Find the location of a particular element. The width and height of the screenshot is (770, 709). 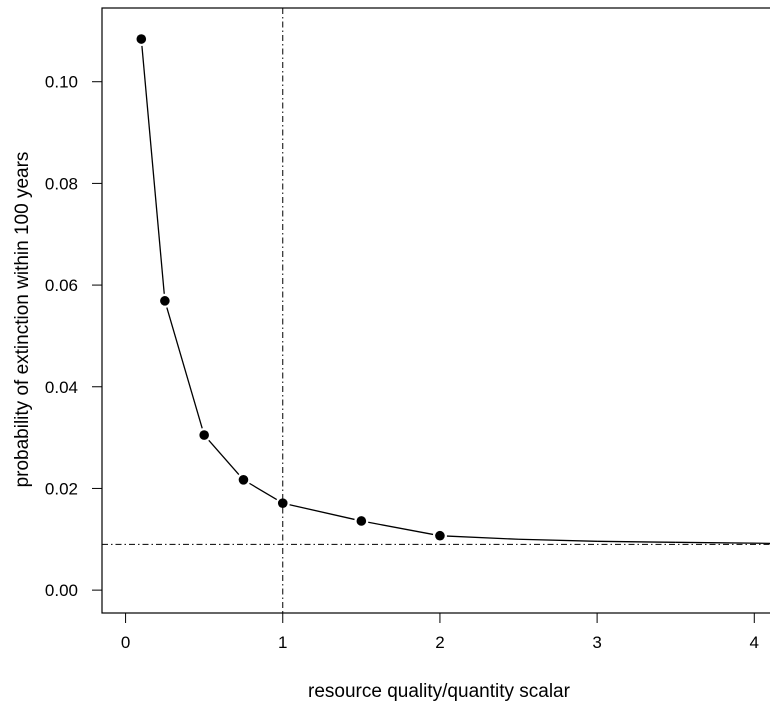

y-tick-label: 0.04 is located at coordinates (61, 387).